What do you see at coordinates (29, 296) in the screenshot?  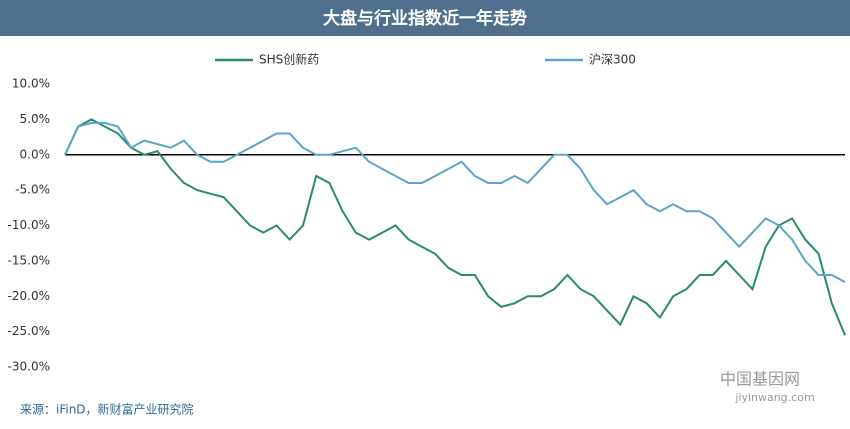 I see `y-tick-label: -20.0%` at bounding box center [29, 296].